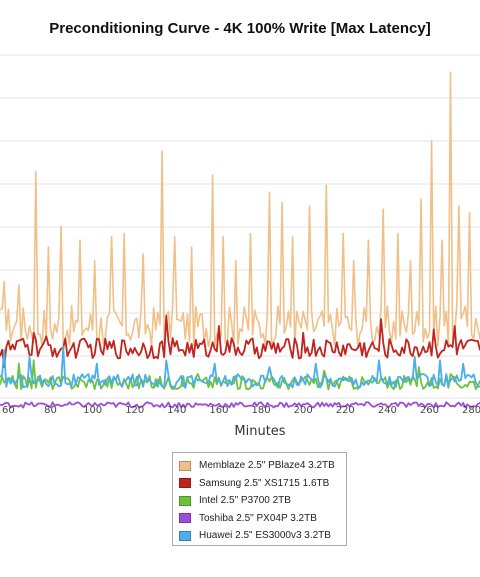  What do you see at coordinates (267, 466) in the screenshot?
I see `legend-label: Memblaze 2.5" PBlaze4 3.2TB` at bounding box center [267, 466].